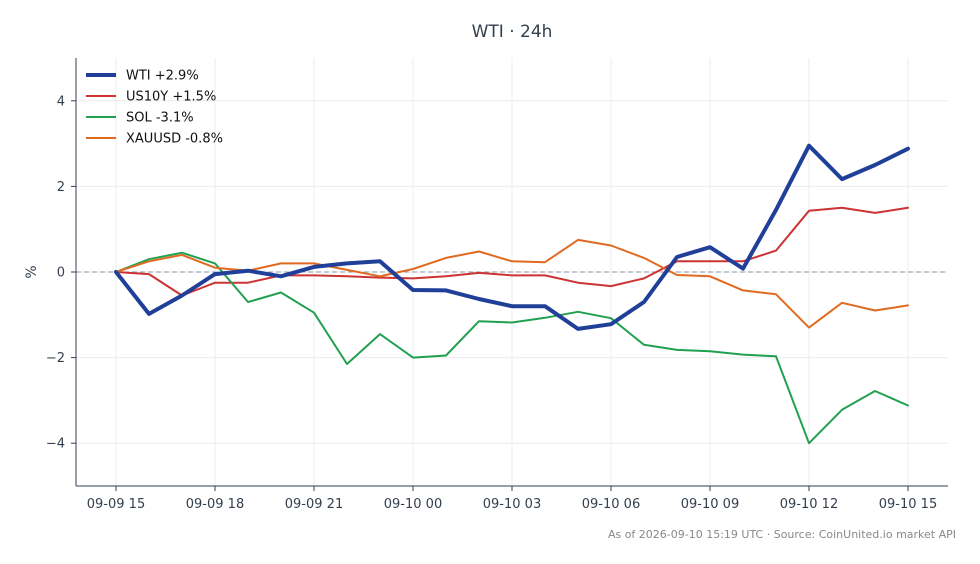 The height and width of the screenshot is (564, 980). What do you see at coordinates (710, 504) in the screenshot?
I see `x-tick-label: 09-10 09` at bounding box center [710, 504].